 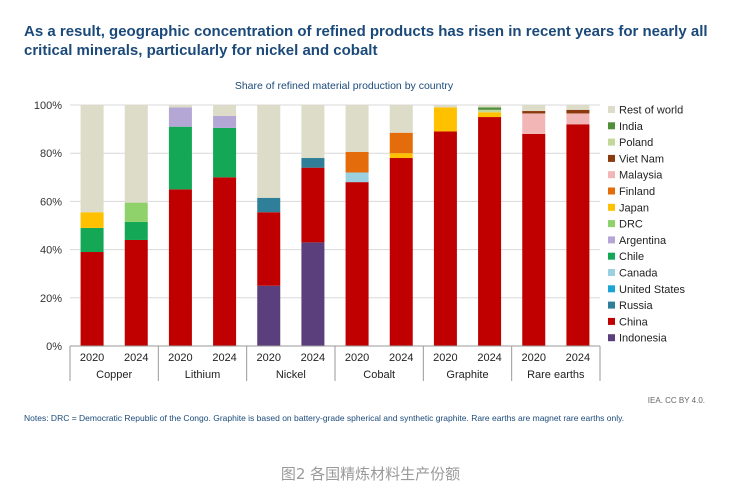 What do you see at coordinates (51, 202) in the screenshot?
I see `y-tick-label: 60%` at bounding box center [51, 202].